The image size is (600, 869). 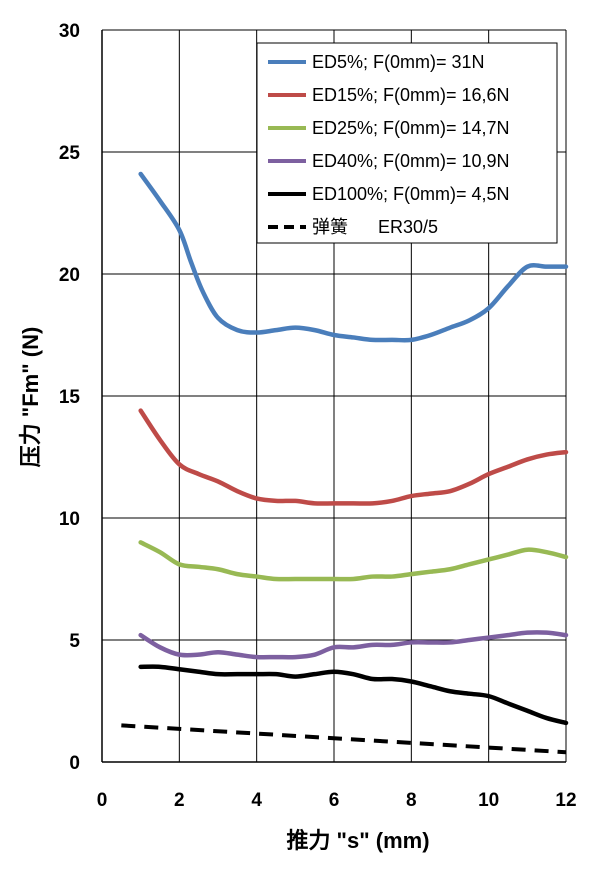 I want to click on y-tick-label: 15, so click(x=70, y=397).